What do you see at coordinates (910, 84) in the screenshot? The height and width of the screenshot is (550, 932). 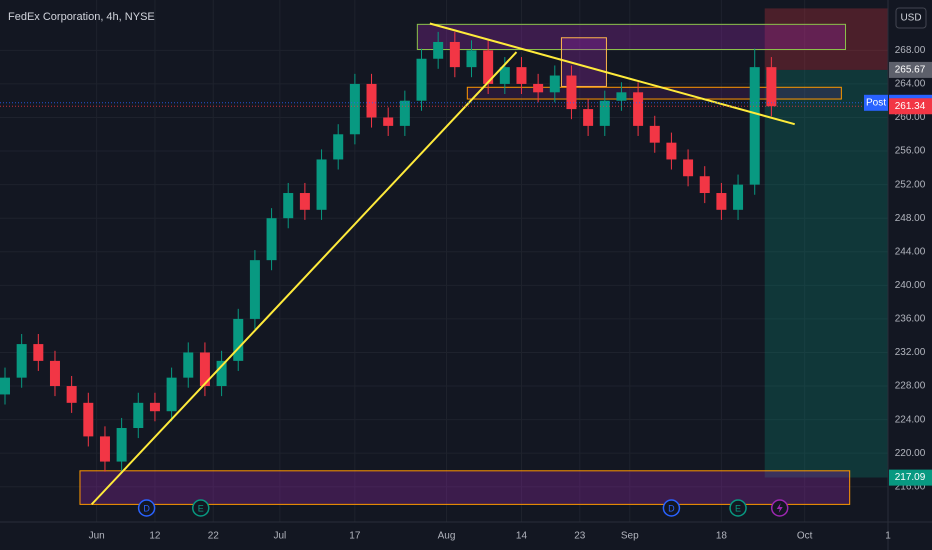 I see `y-tick-label: 264.00` at bounding box center [910, 84].